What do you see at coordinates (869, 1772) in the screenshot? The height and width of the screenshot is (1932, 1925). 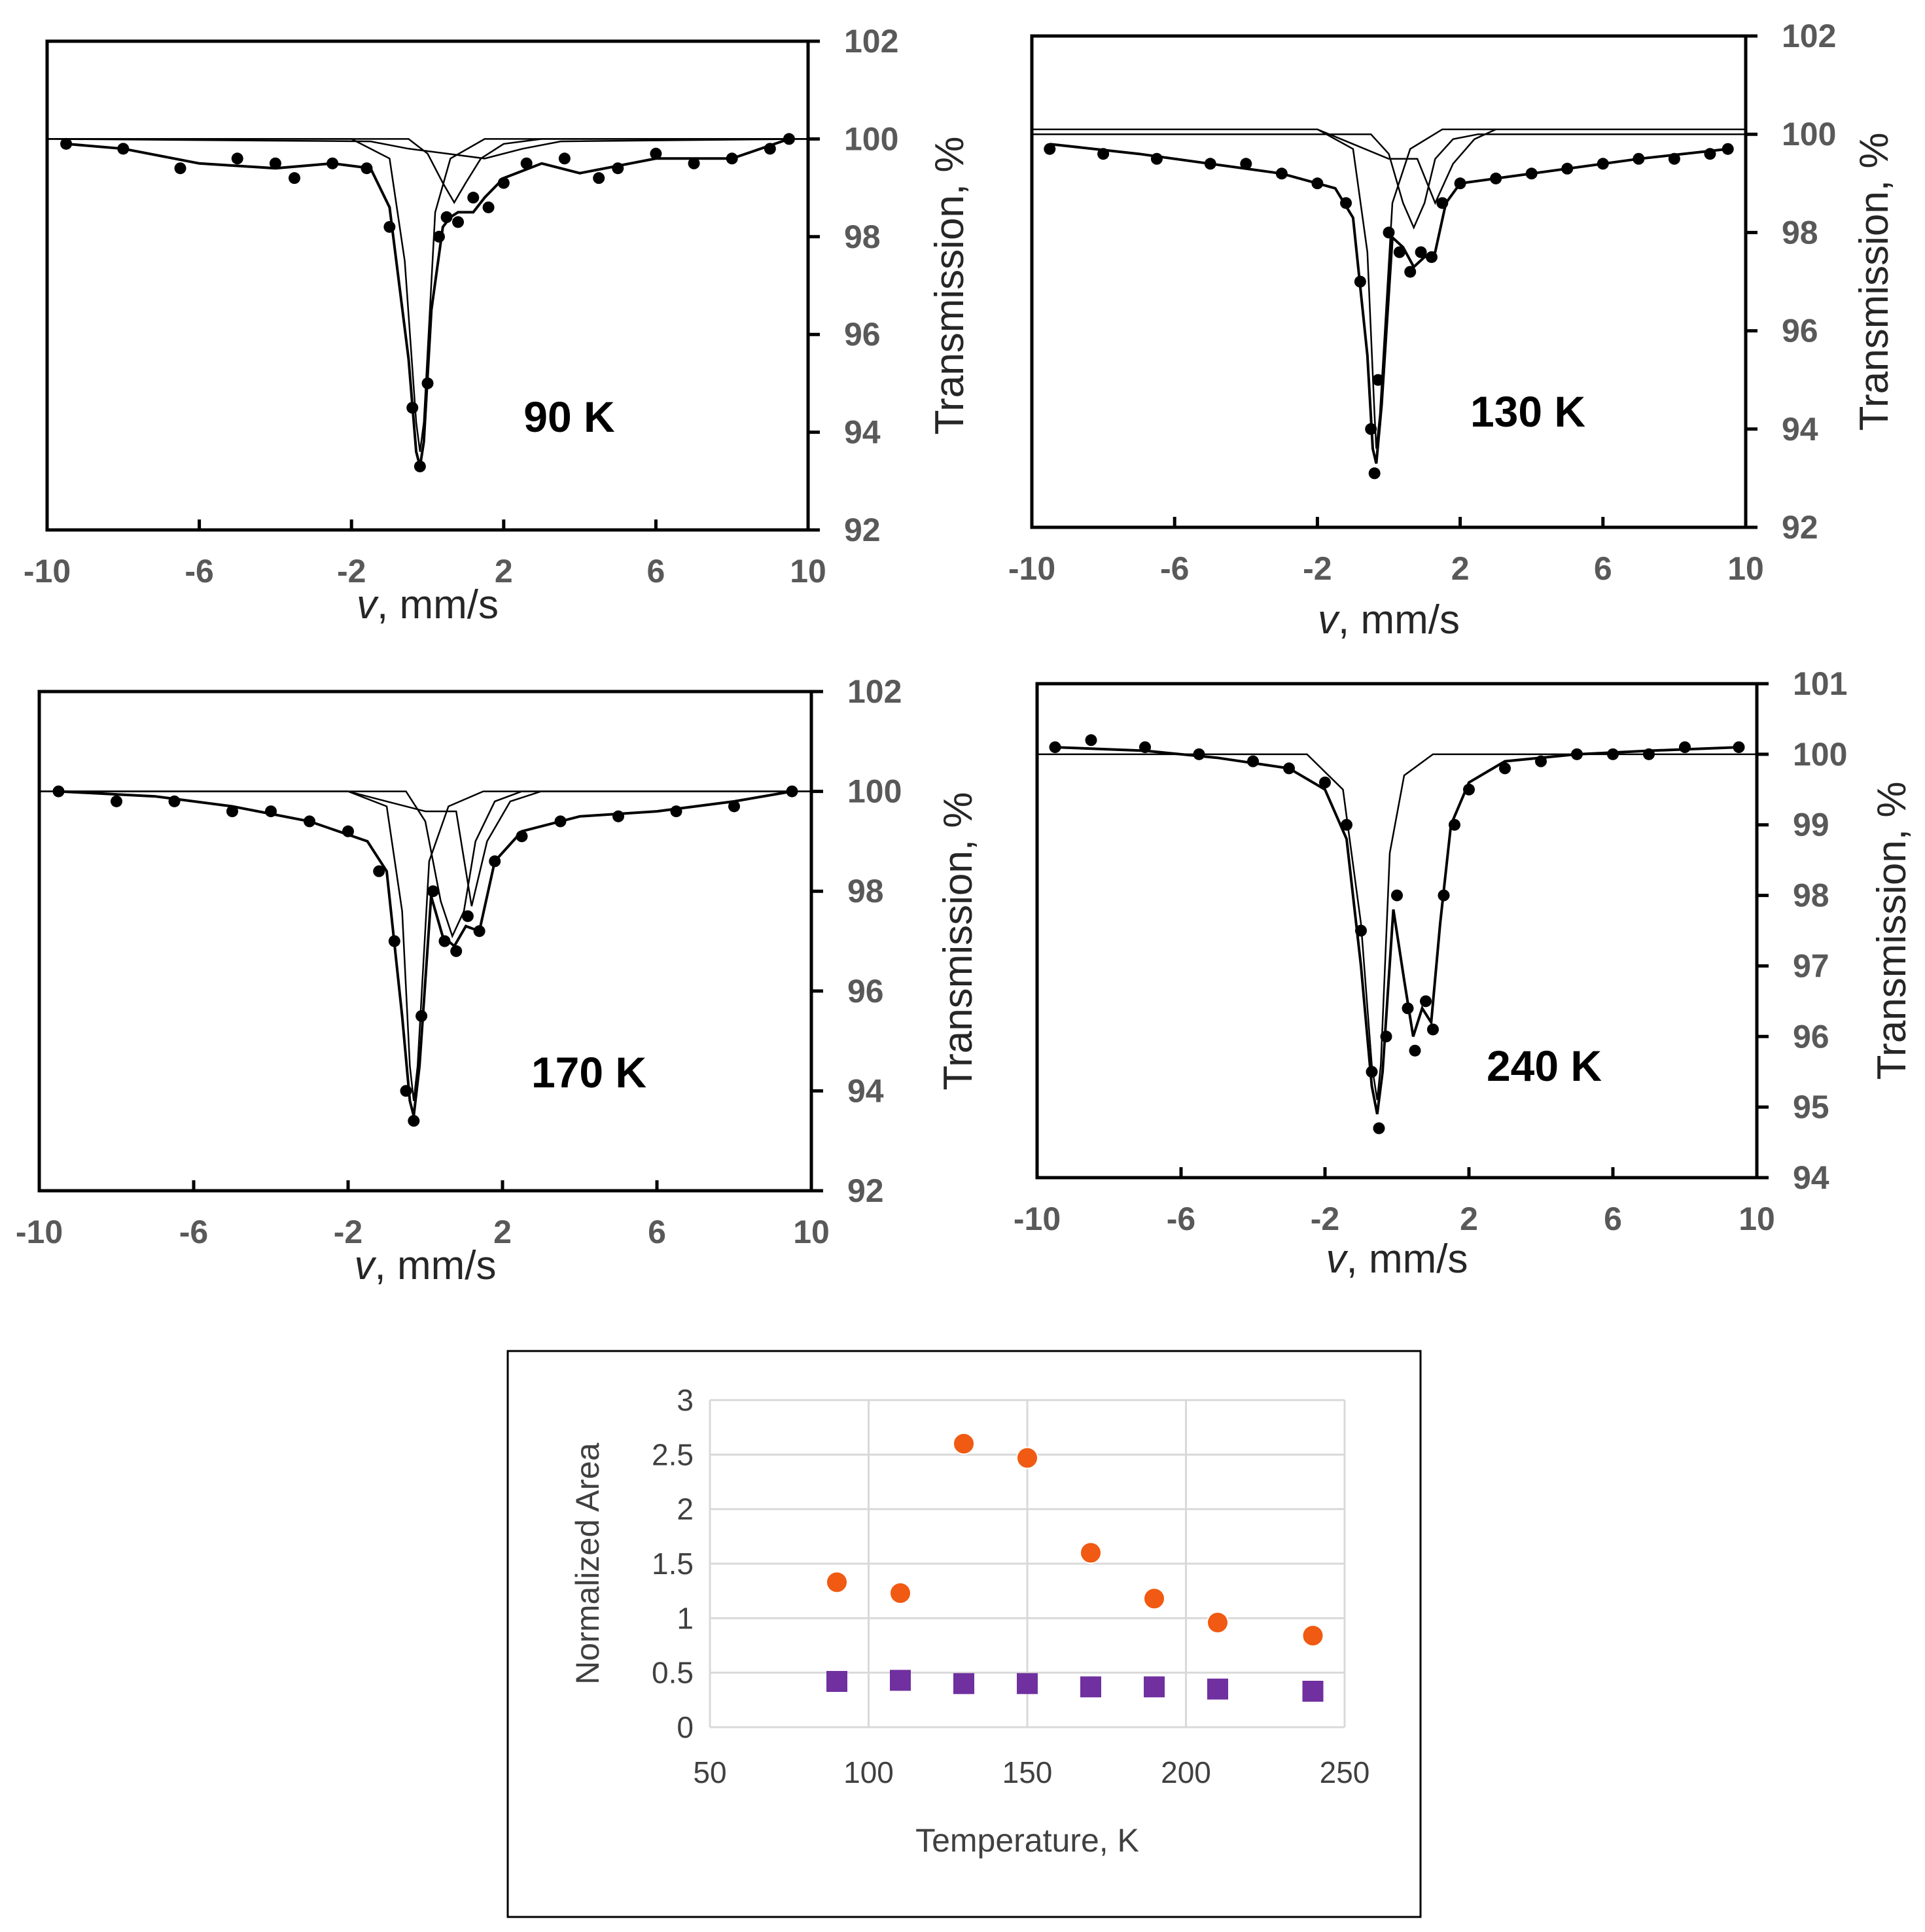 I see `x-tick-label: 100` at bounding box center [869, 1772].